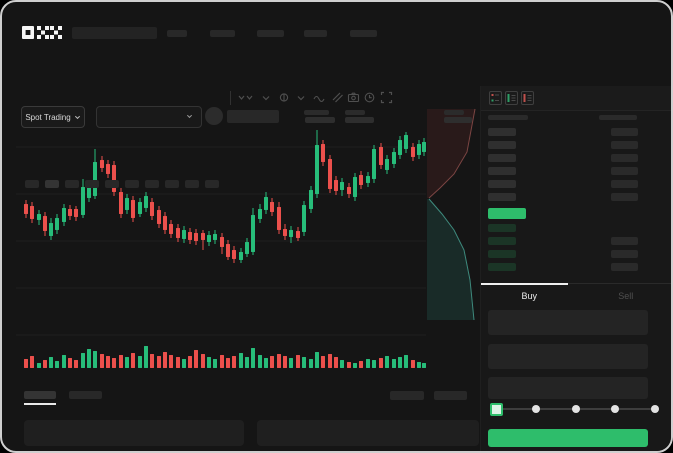 The width and height of the screenshot is (673, 453). Describe the element at coordinates (149, 117) in the screenshot. I see `pair-selector-dropdown` at that location.